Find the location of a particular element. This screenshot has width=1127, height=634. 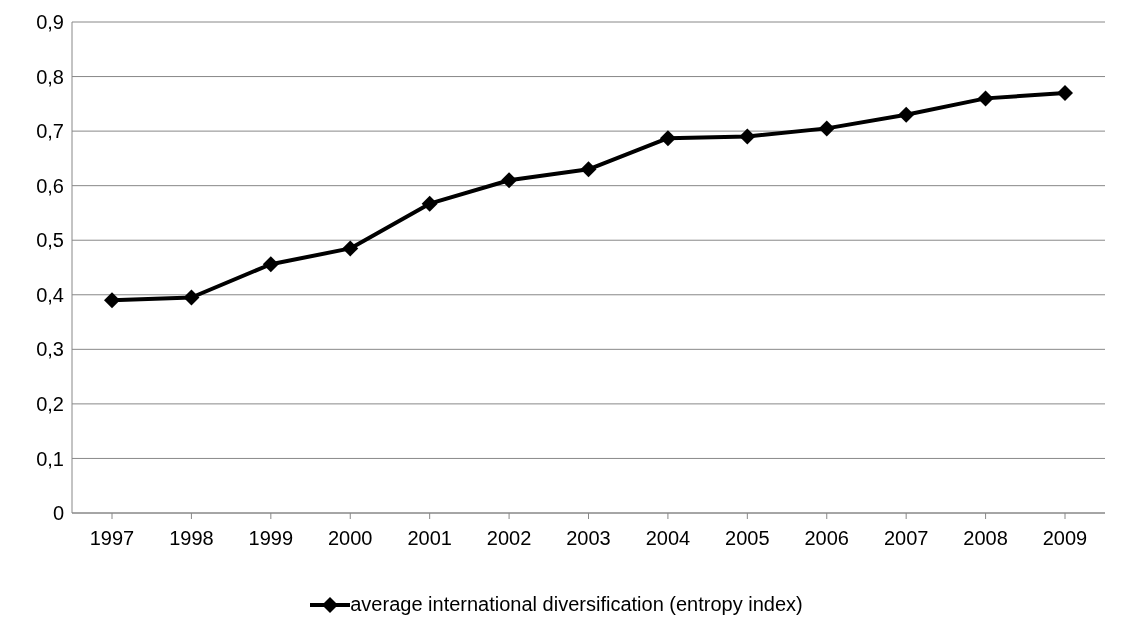

x-tick-label: 2006 is located at coordinates (826, 538).